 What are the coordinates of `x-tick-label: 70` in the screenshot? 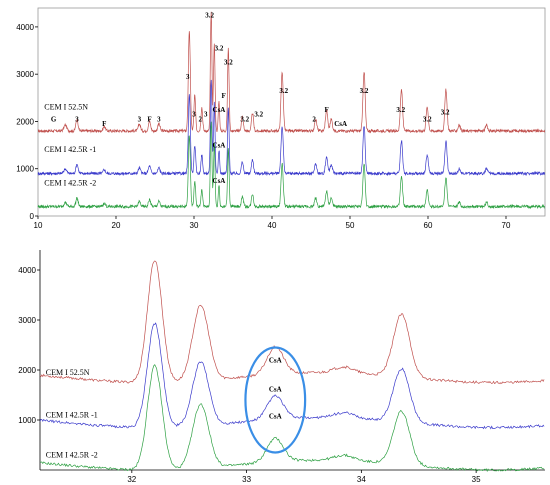 It's located at (506, 225).